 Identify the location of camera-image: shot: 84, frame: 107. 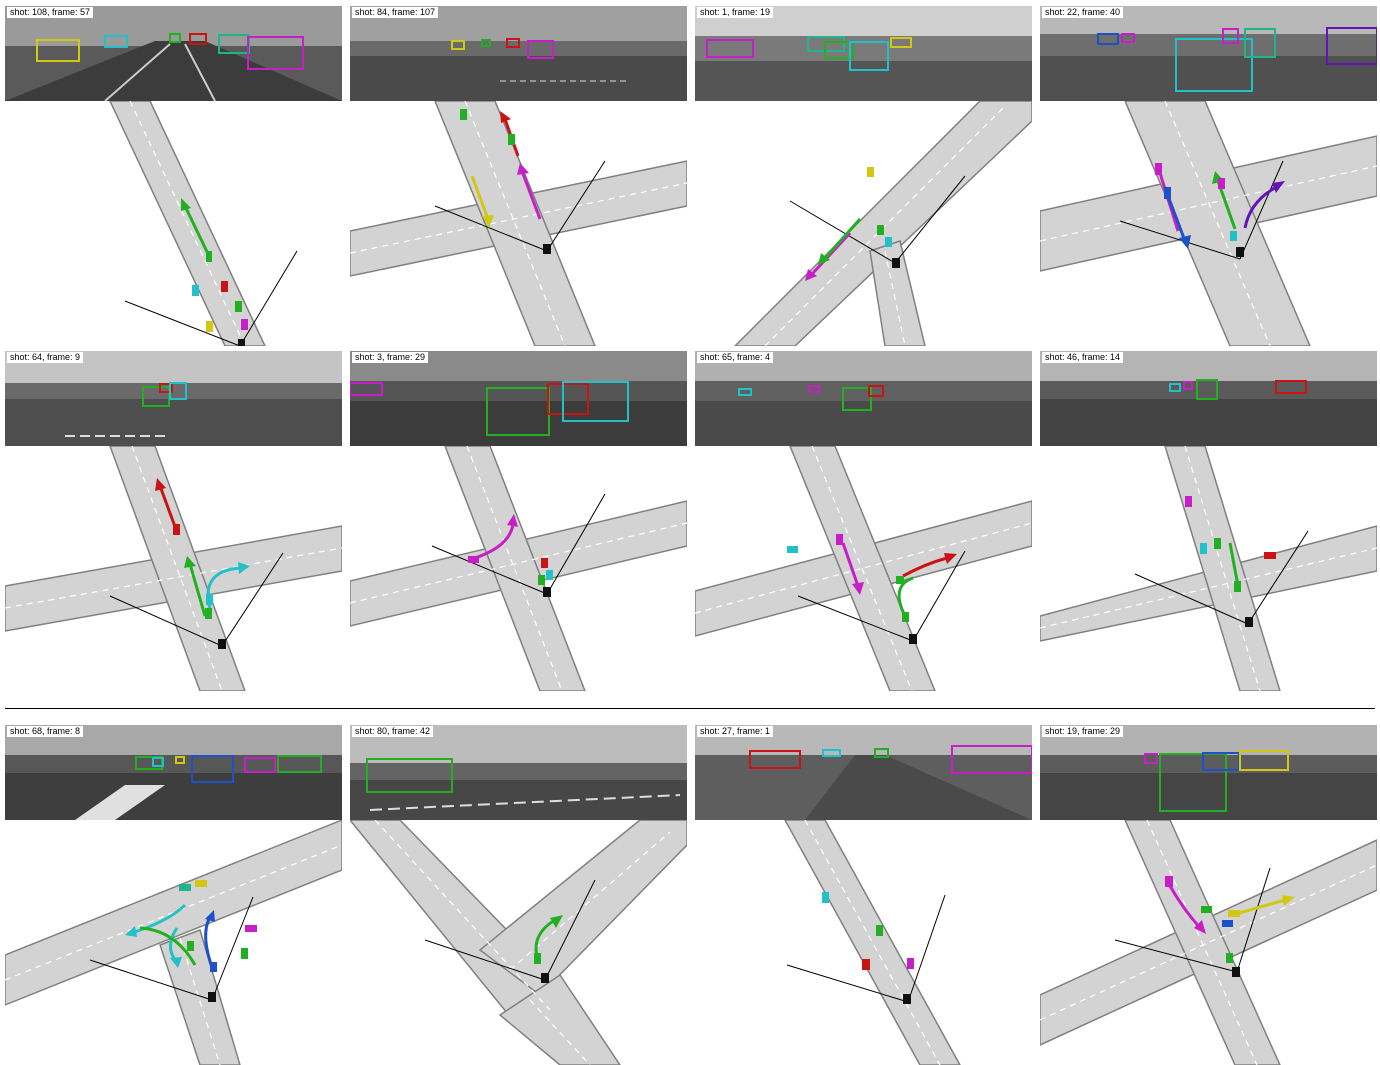
(518, 53).